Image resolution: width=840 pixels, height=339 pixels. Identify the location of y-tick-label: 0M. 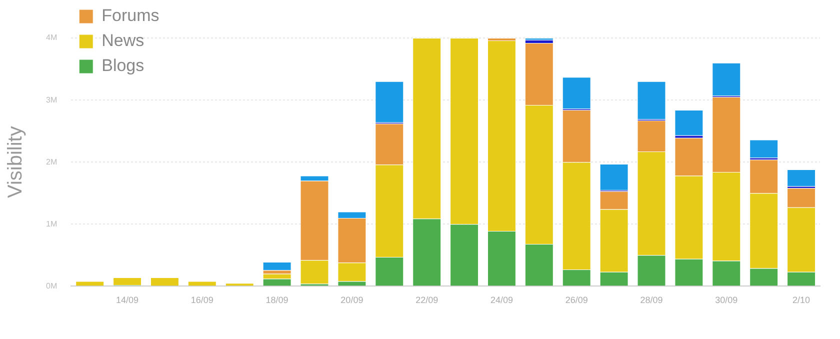
(52, 285).